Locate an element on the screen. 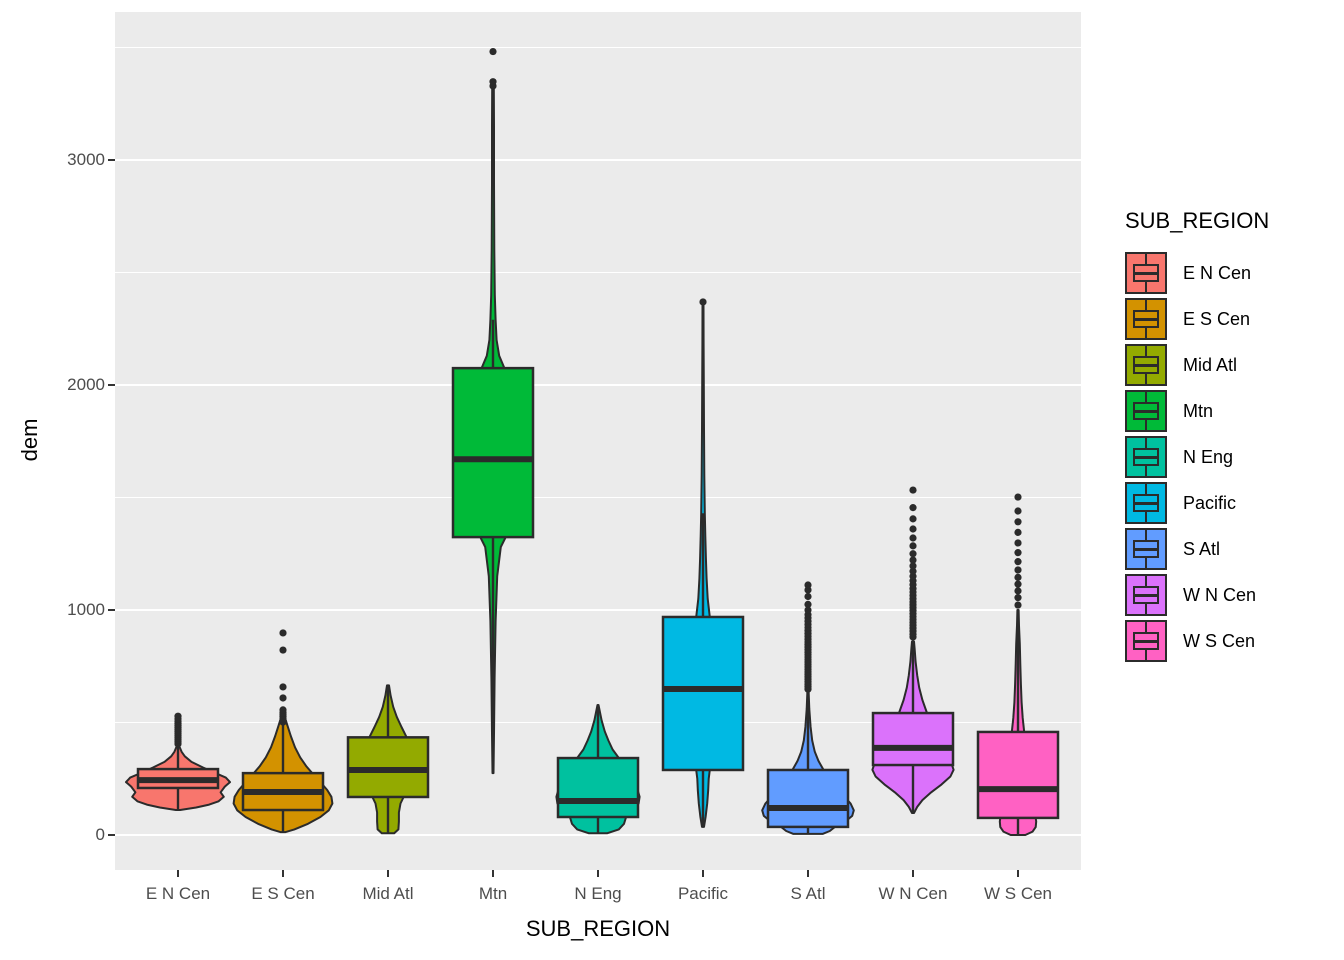  legend-entry-w-s-cen: W S Cen is located at coordinates (1197, 641).